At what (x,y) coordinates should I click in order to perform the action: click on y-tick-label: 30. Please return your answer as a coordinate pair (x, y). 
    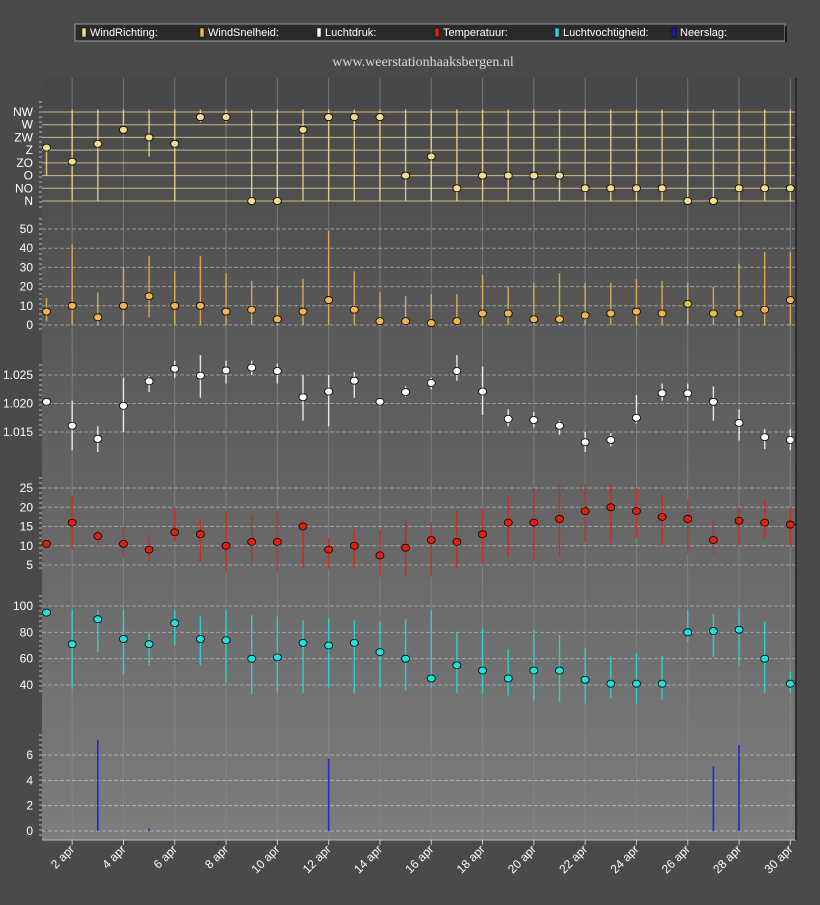
    Looking at the image, I should click on (27, 267).